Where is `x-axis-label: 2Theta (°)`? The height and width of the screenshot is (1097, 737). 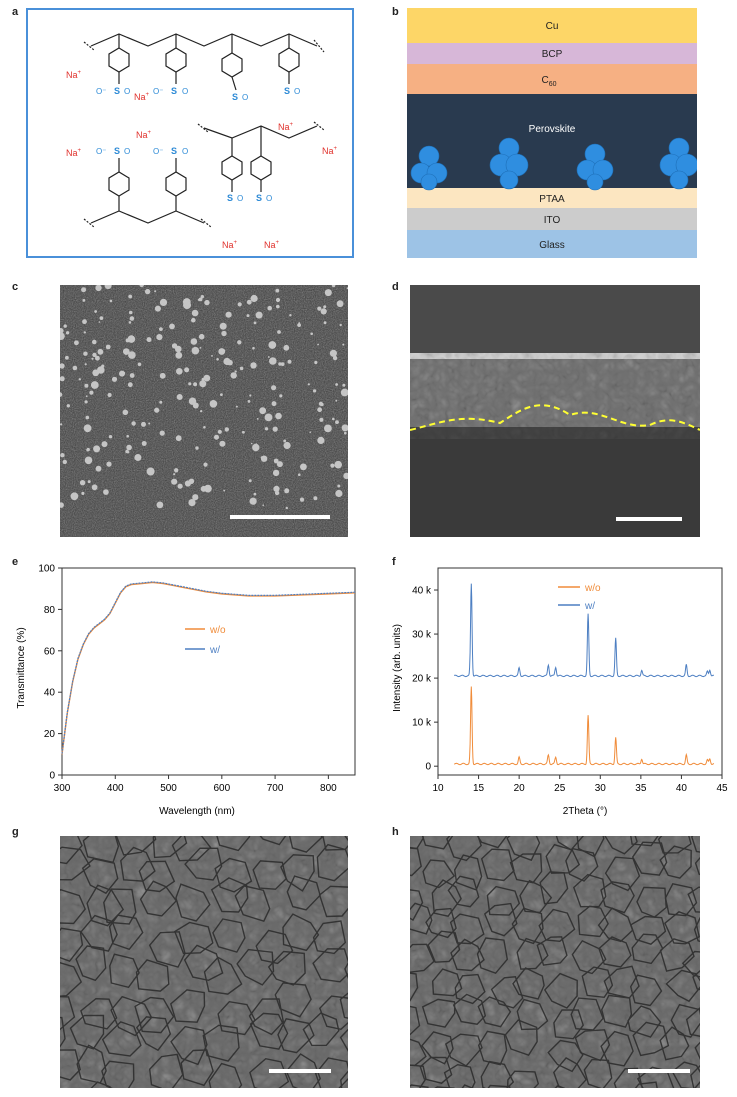
x-axis-label: 2Theta (°) is located at coordinates (585, 811).